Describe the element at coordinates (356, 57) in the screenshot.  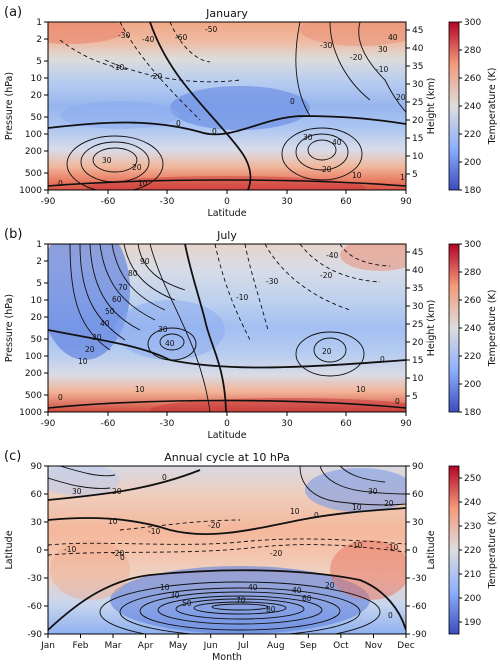
I see `panel-a-contour-label: -20` at that location.